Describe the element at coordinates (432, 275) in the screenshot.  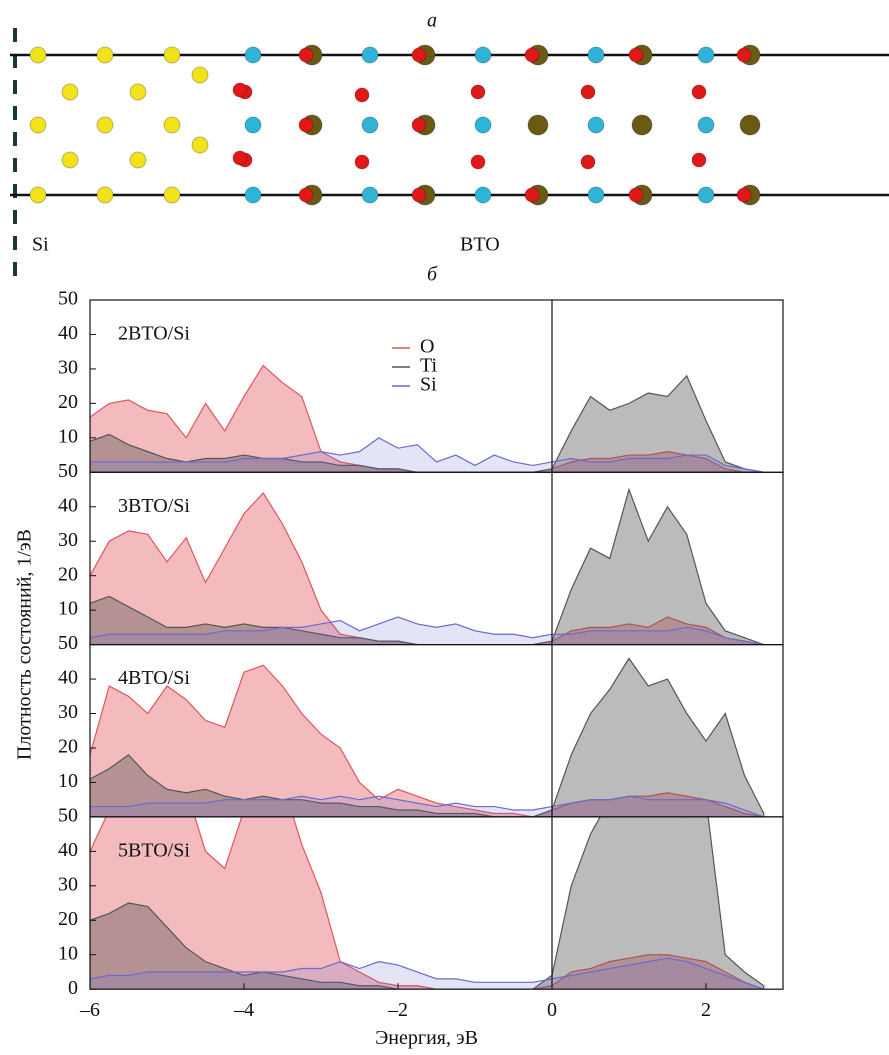
I see `panel-letter: б` at that location.